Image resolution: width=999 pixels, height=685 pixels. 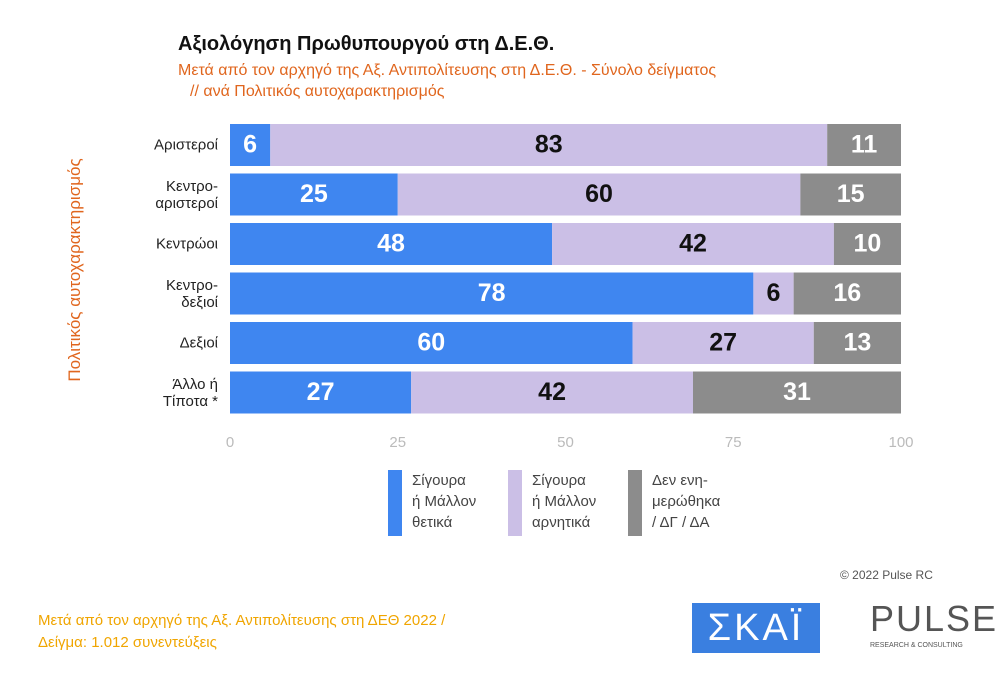 What do you see at coordinates (230, 442) in the screenshot?
I see `x-tick-label: 0` at bounding box center [230, 442].